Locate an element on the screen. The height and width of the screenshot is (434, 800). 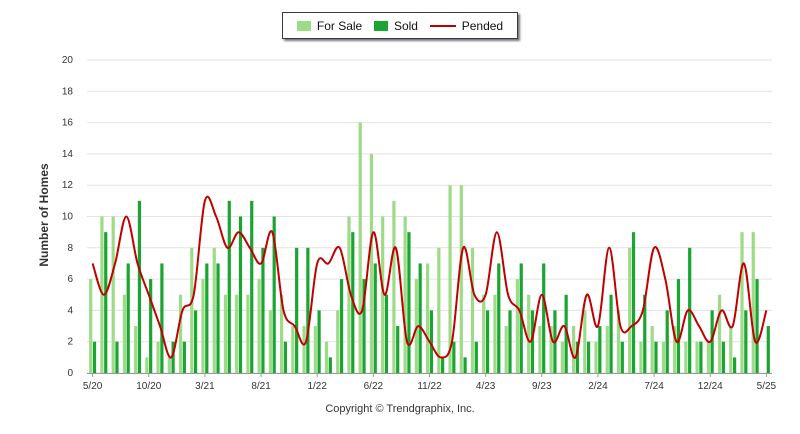
legend-label-sold: Sold is located at coordinates (405, 25).